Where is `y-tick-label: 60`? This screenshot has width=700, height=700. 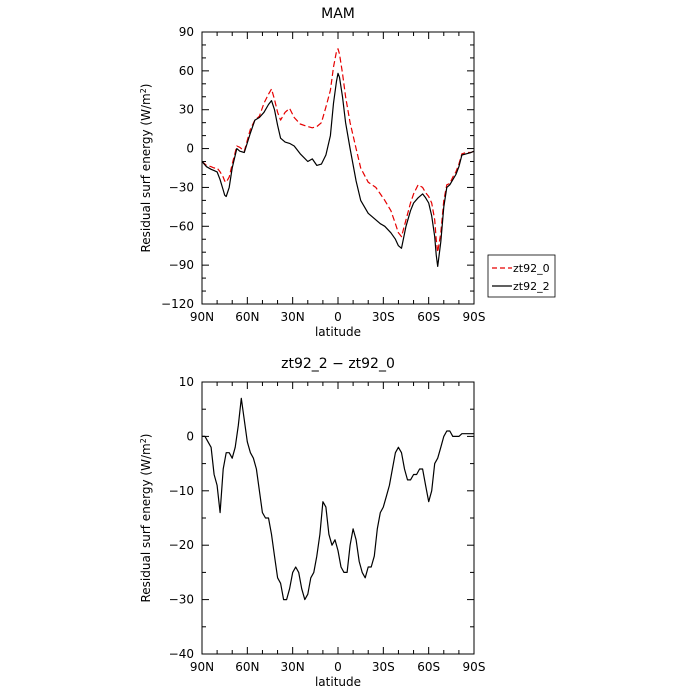 y-tick-label: 60 is located at coordinates (186, 71).